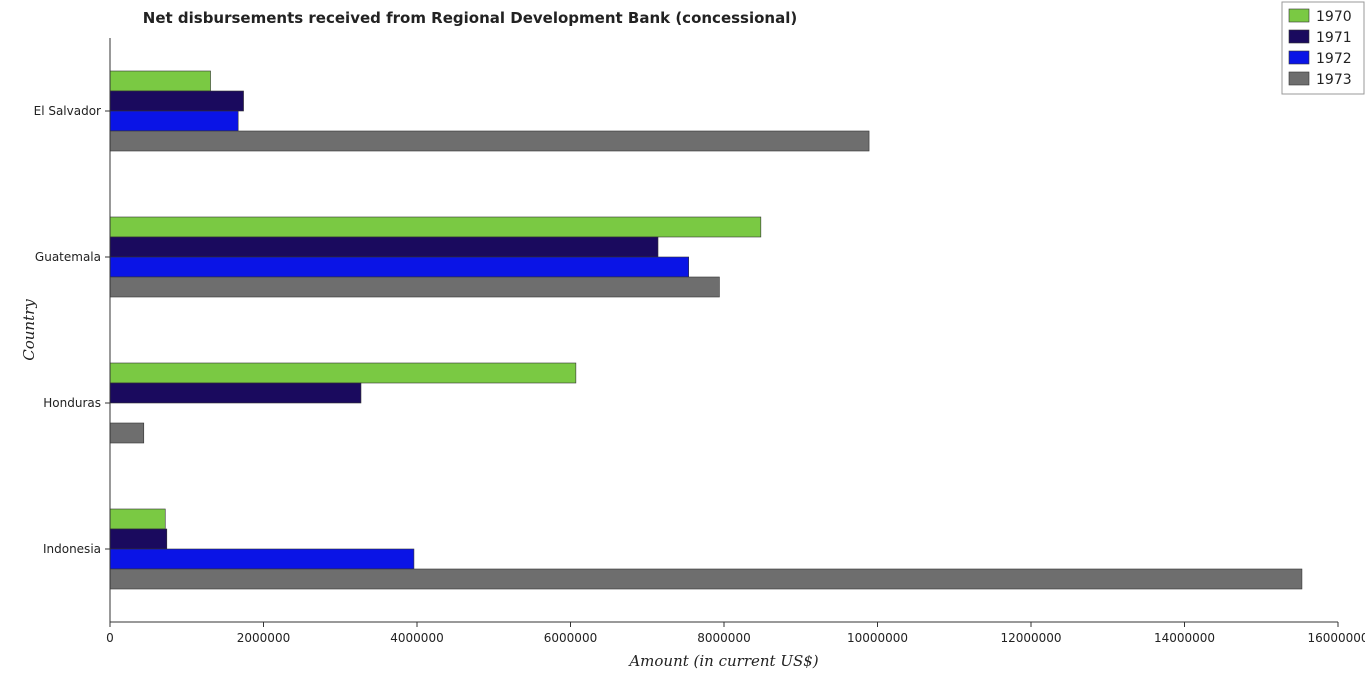 The width and height of the screenshot is (1365, 700). Describe the element at coordinates (176, 101) in the screenshot. I see `bar-el-salvador-1971` at that location.